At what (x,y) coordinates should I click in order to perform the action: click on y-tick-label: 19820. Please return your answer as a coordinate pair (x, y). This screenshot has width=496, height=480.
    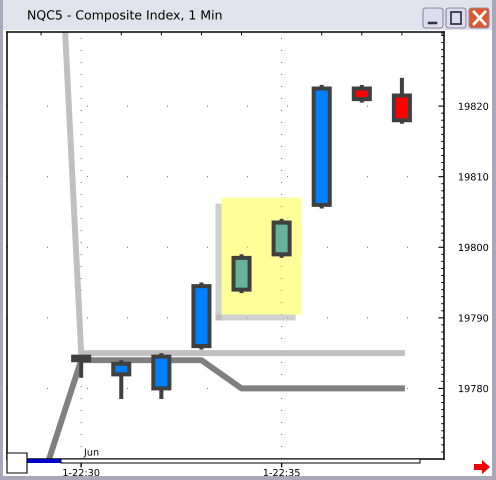
    Looking at the image, I should click on (473, 106).